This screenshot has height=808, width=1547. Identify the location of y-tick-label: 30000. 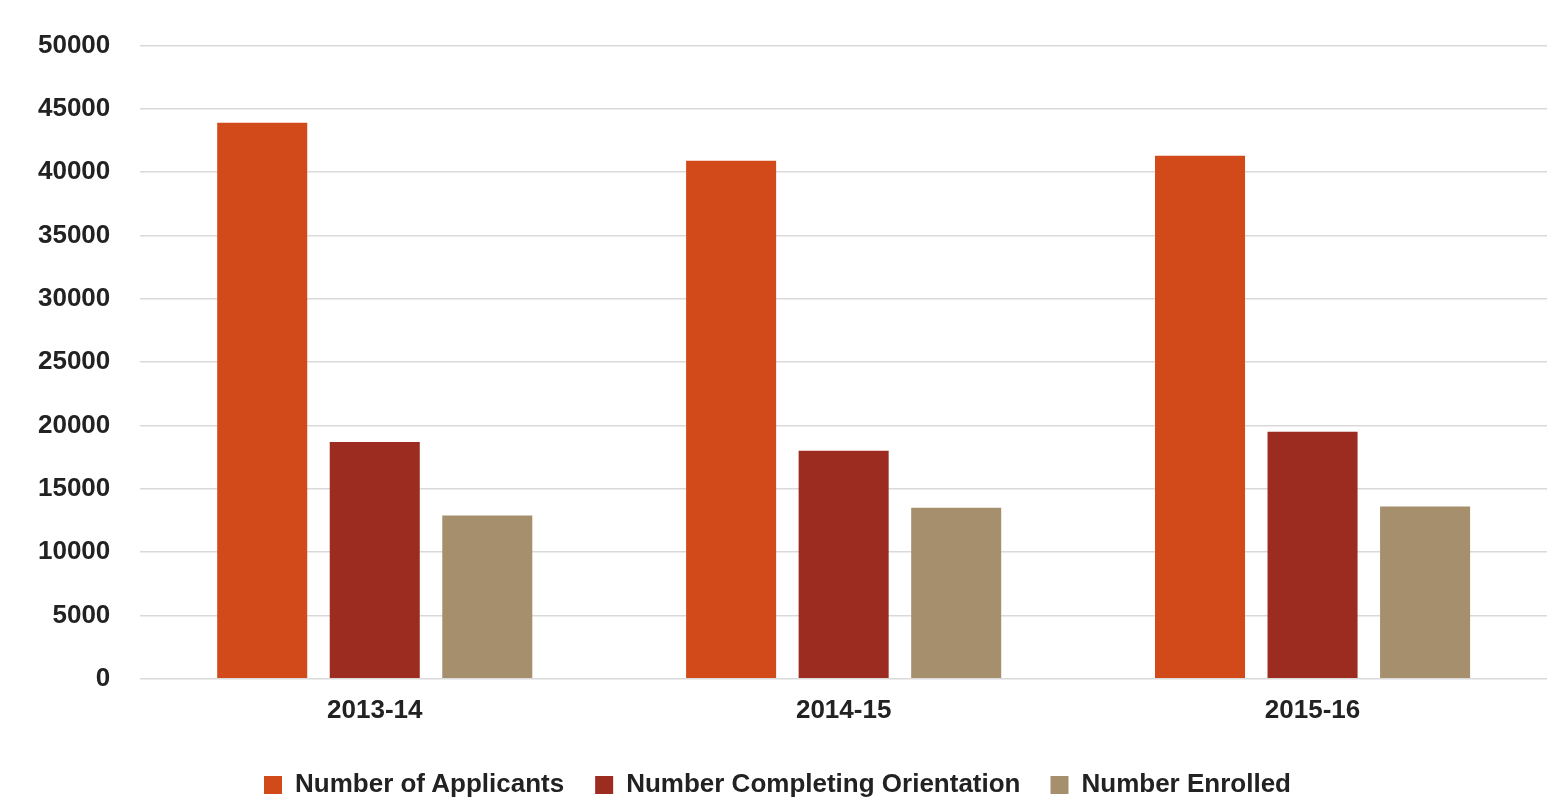
(74, 297).